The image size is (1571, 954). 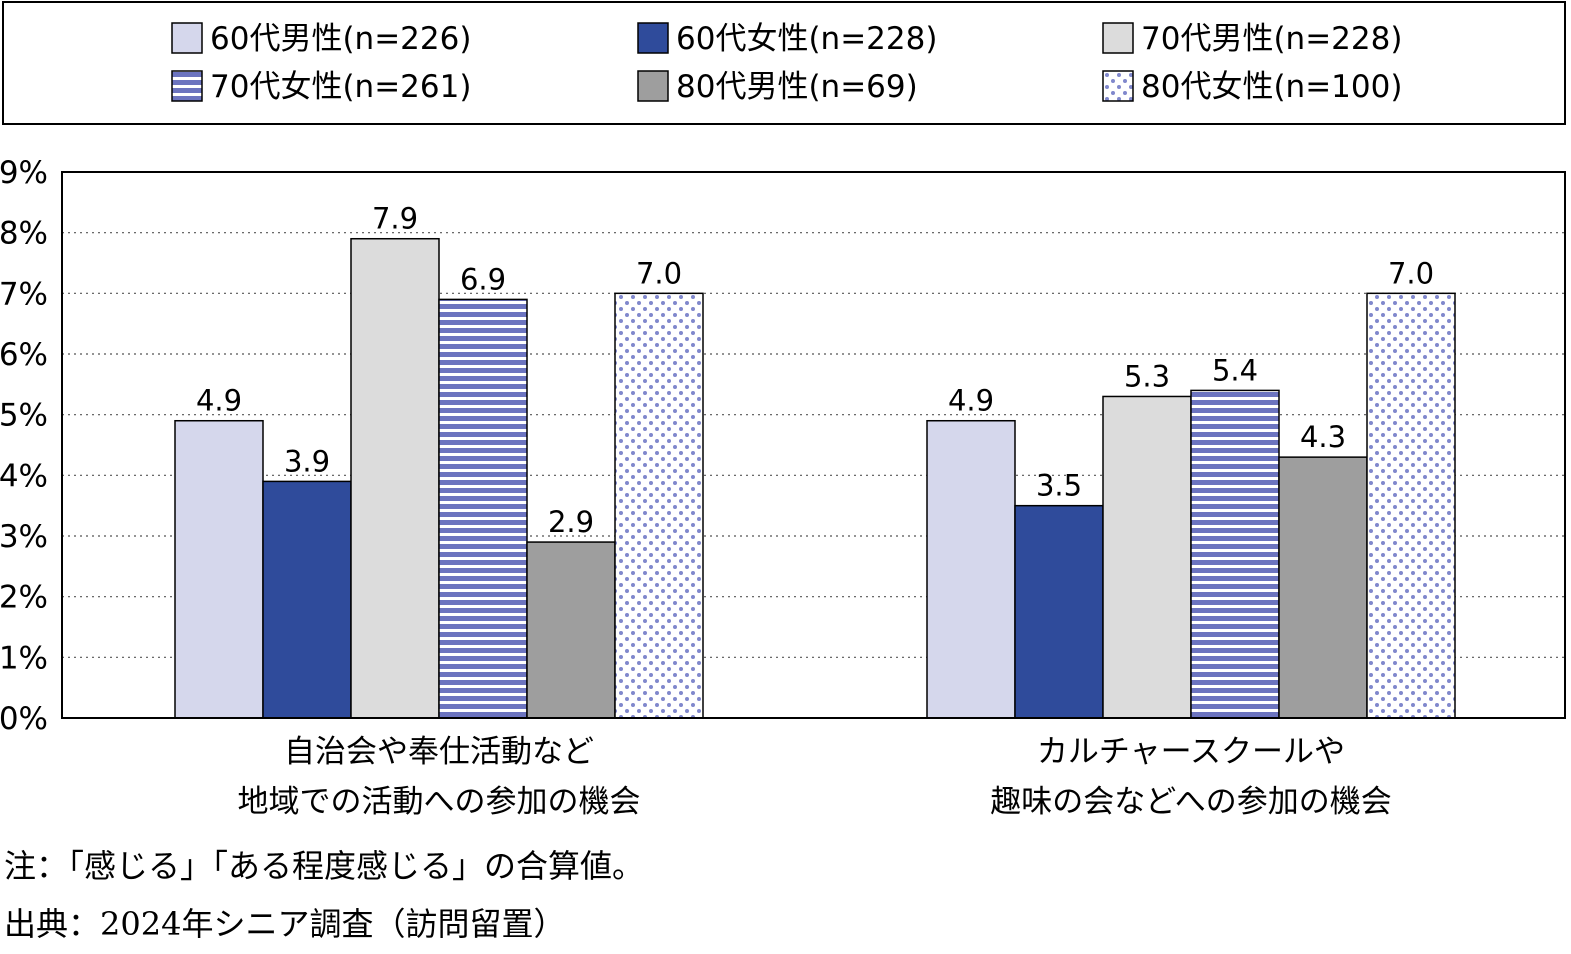 What do you see at coordinates (307, 461) in the screenshot?
I see `data-label: 3.9` at bounding box center [307, 461].